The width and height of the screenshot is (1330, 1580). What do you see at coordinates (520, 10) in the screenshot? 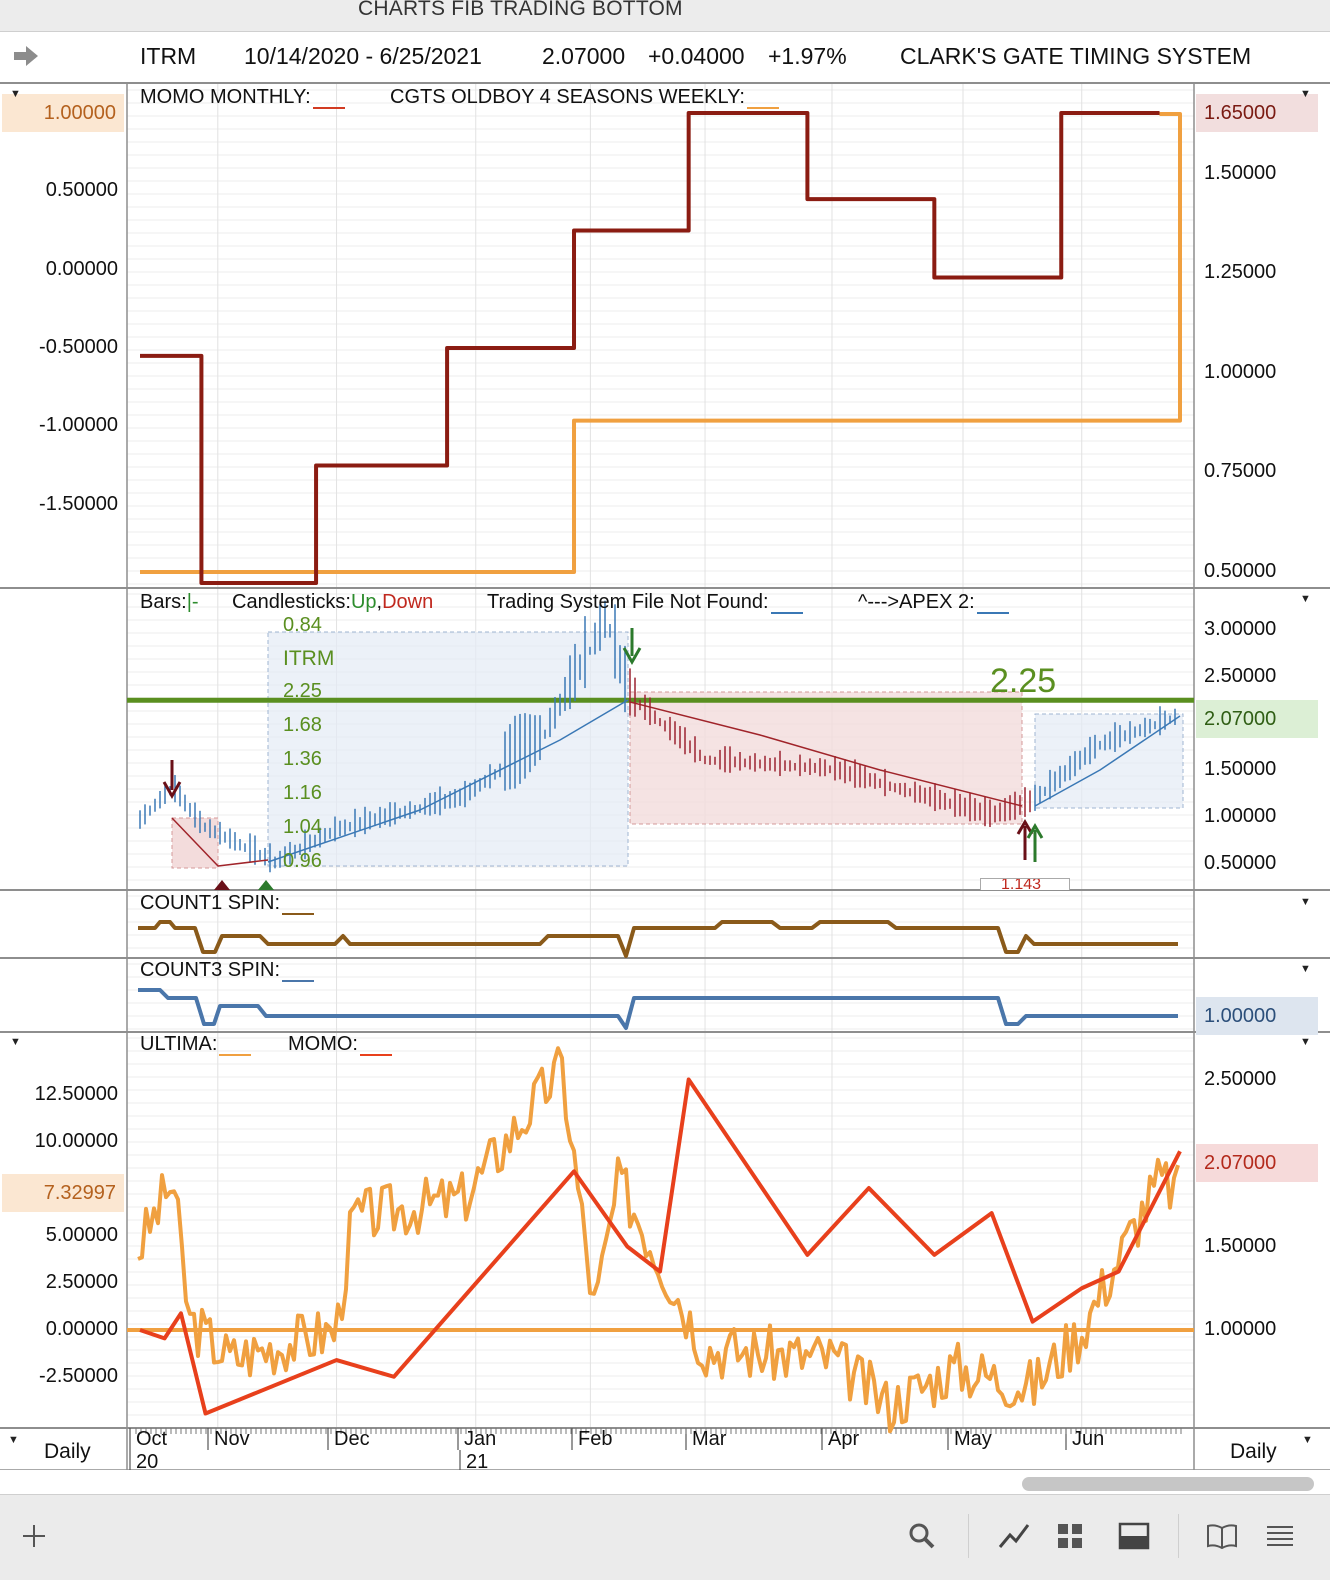
I see `window-title: CHARTS FIB TRADING BOTTOM` at bounding box center [520, 10].